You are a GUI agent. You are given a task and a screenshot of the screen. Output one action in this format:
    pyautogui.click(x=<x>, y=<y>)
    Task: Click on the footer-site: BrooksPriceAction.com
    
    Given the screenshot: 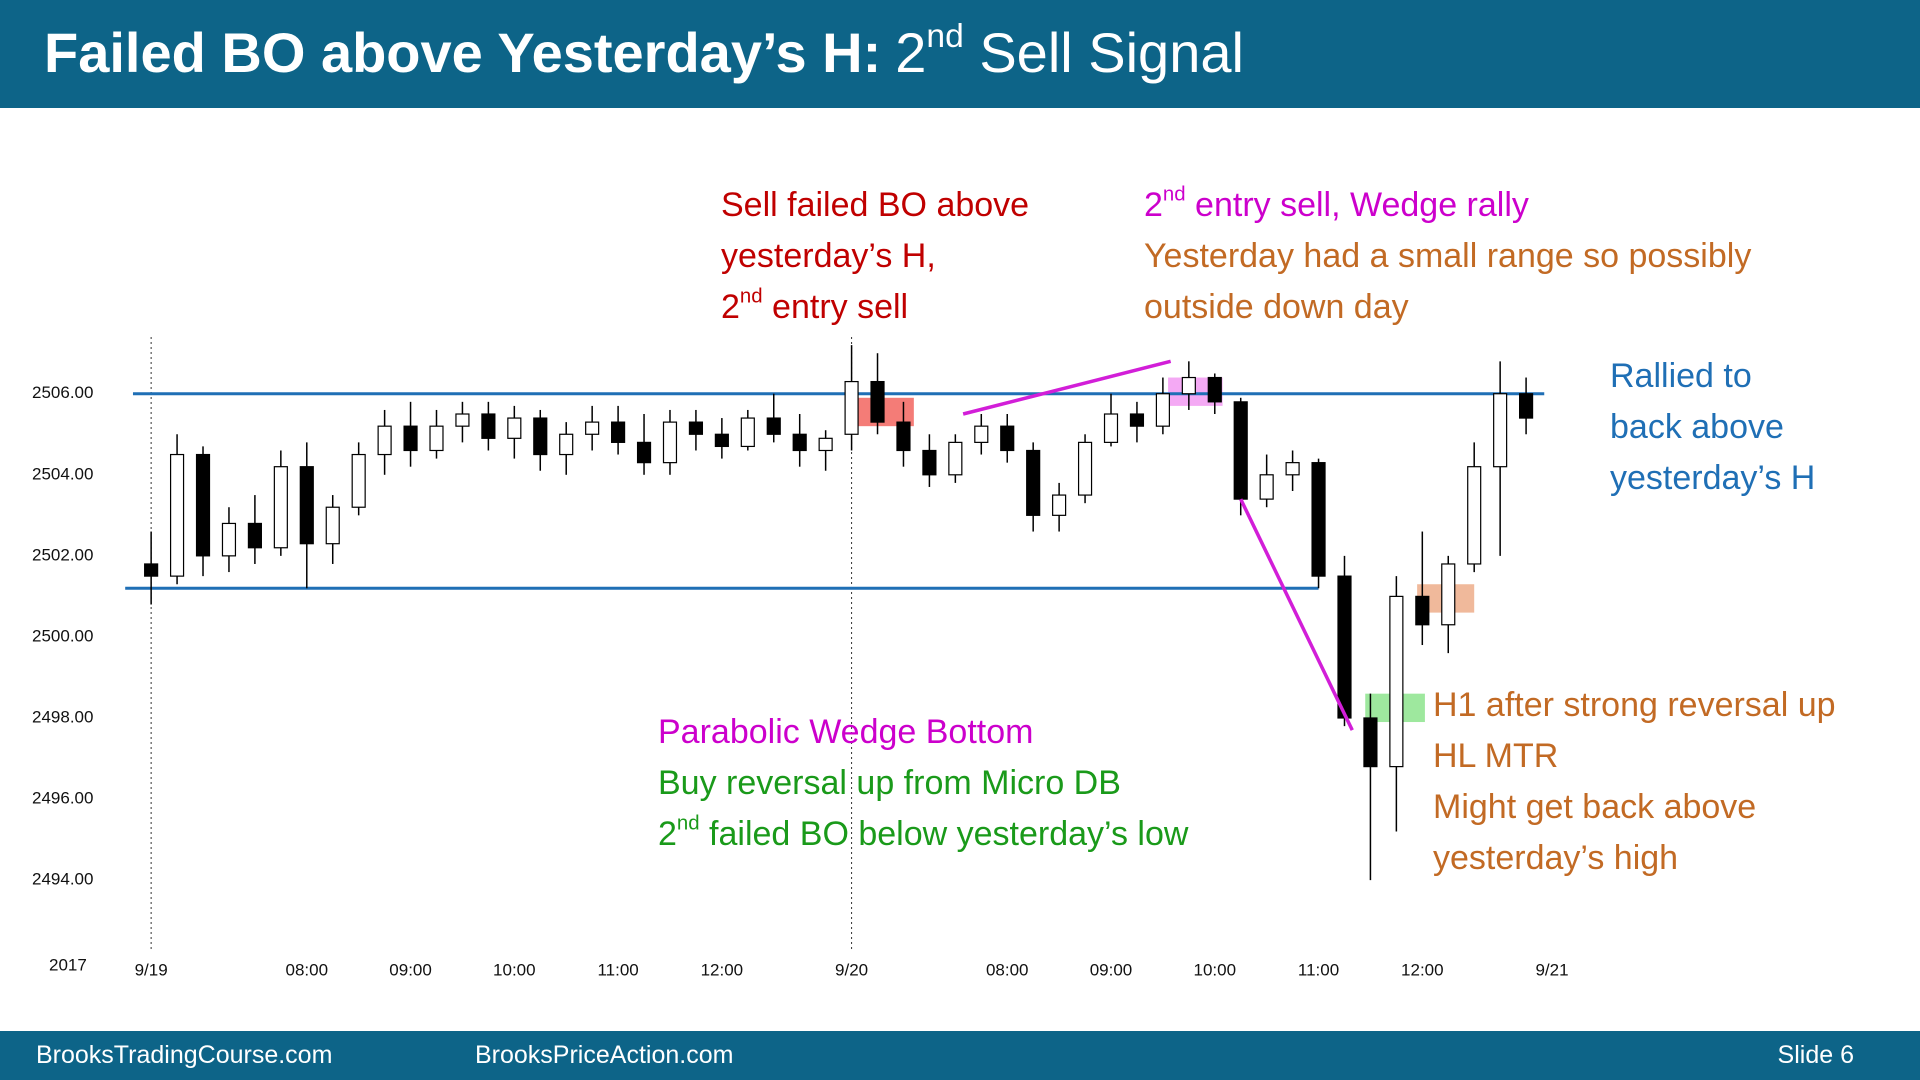 What is the action you would take?
    pyautogui.click(x=604, y=1055)
    